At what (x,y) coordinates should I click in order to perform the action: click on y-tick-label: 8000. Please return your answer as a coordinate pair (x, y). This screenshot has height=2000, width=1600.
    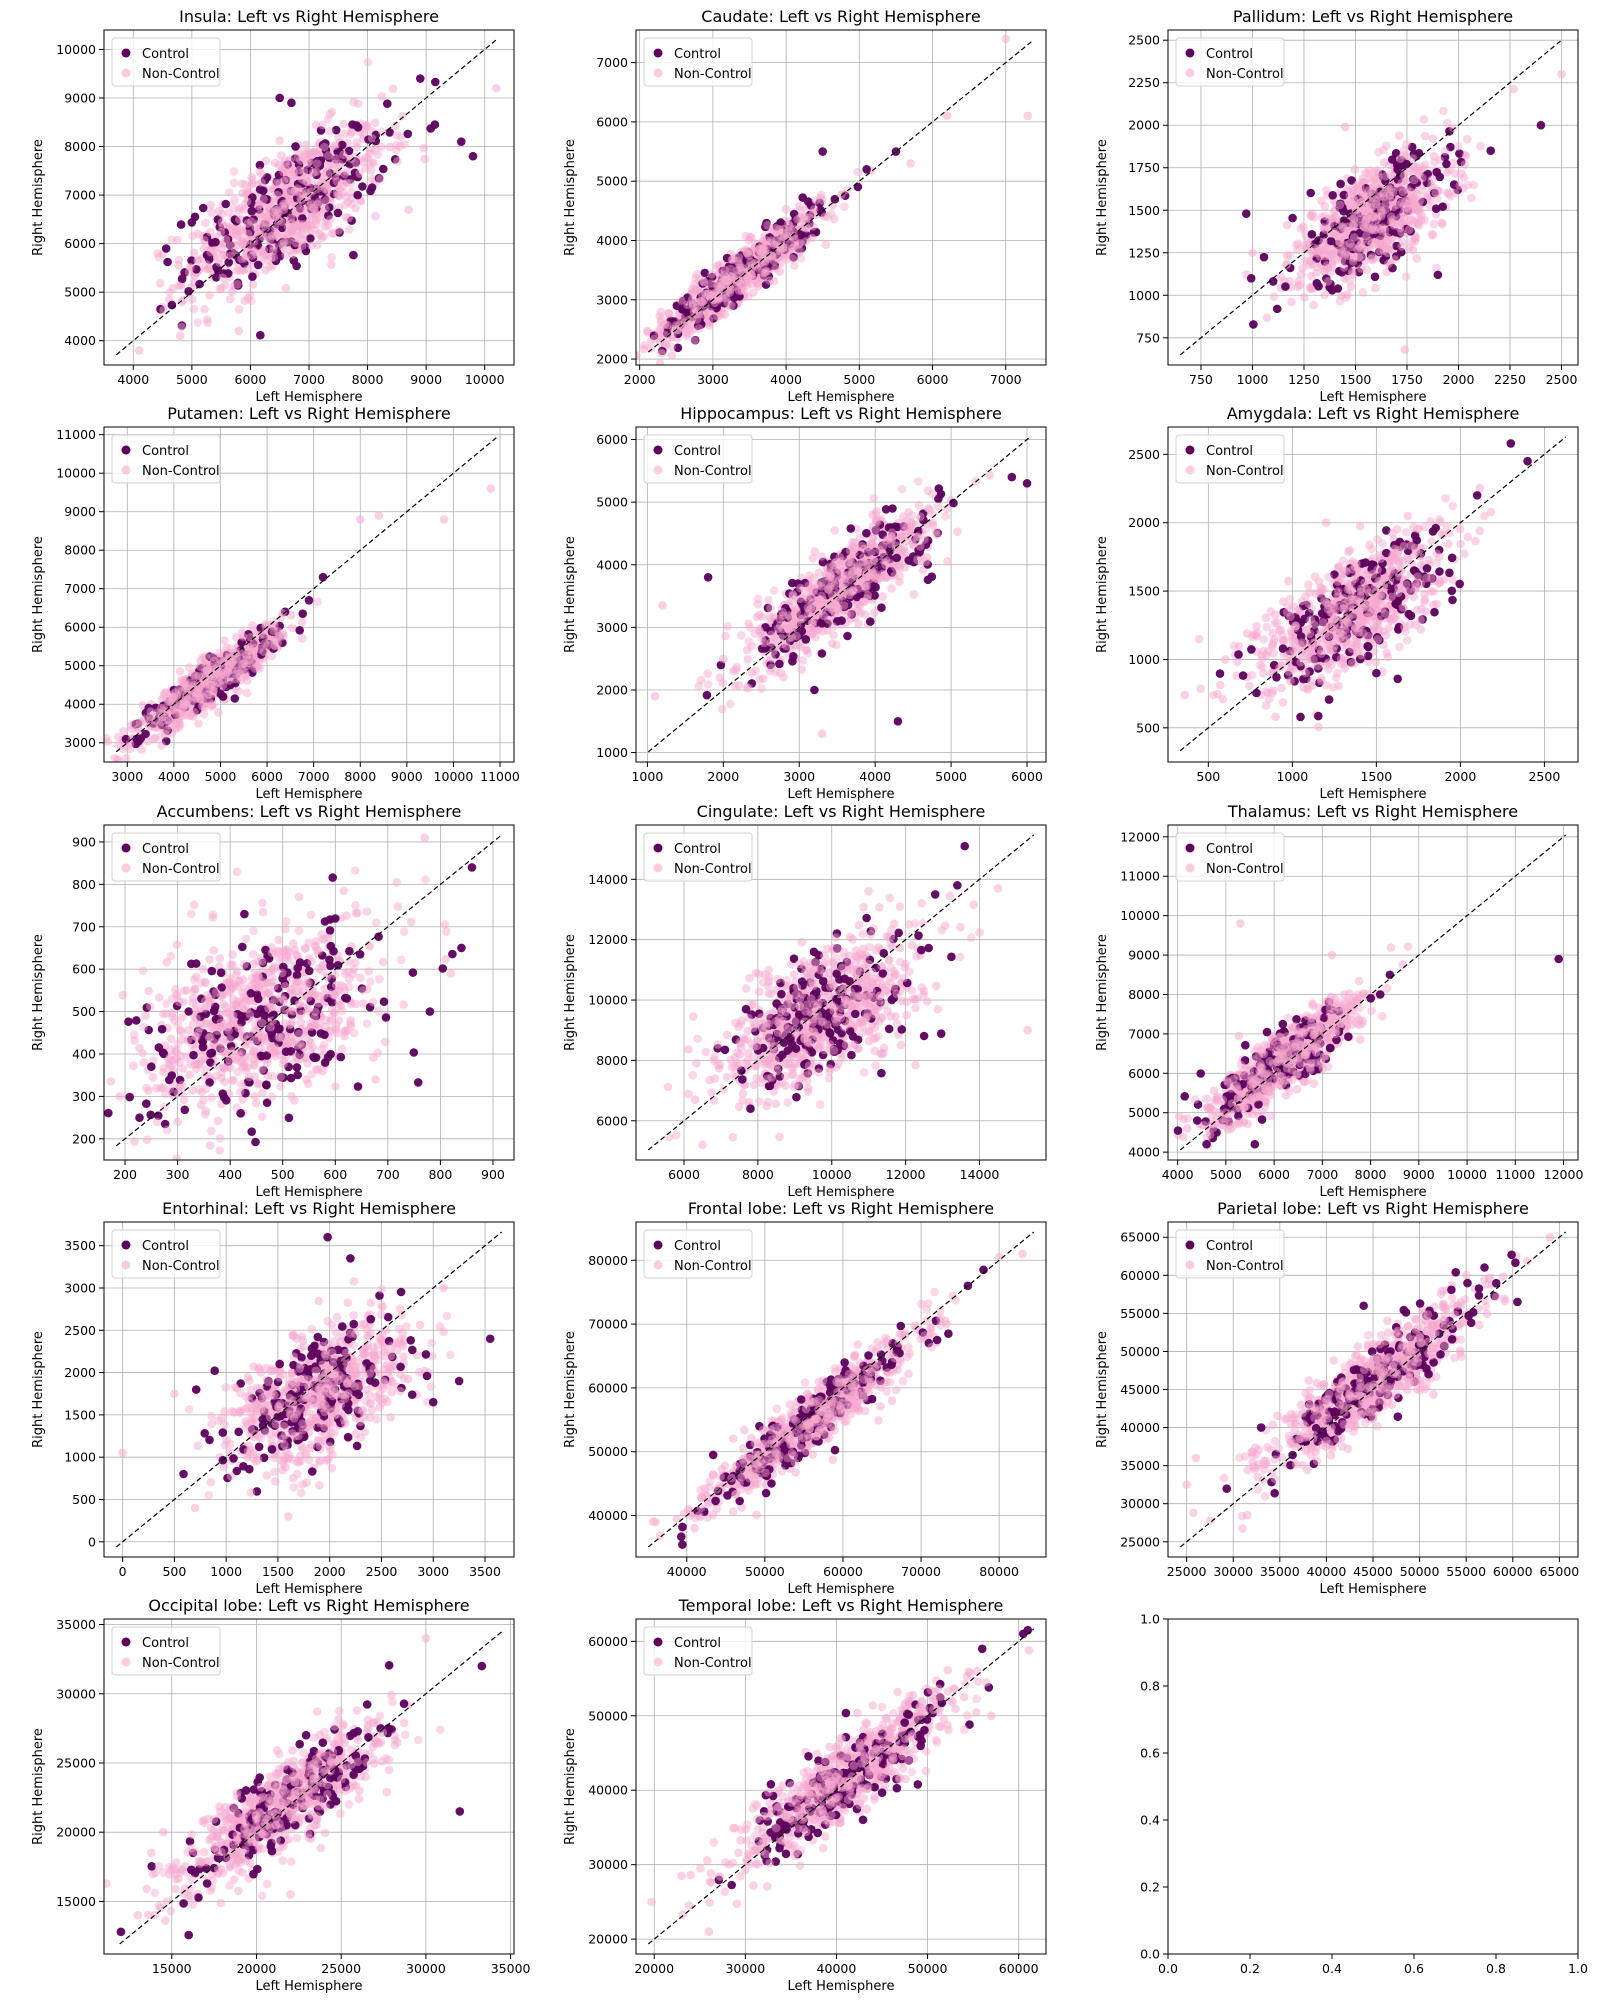
    Looking at the image, I should click on (80, 146).